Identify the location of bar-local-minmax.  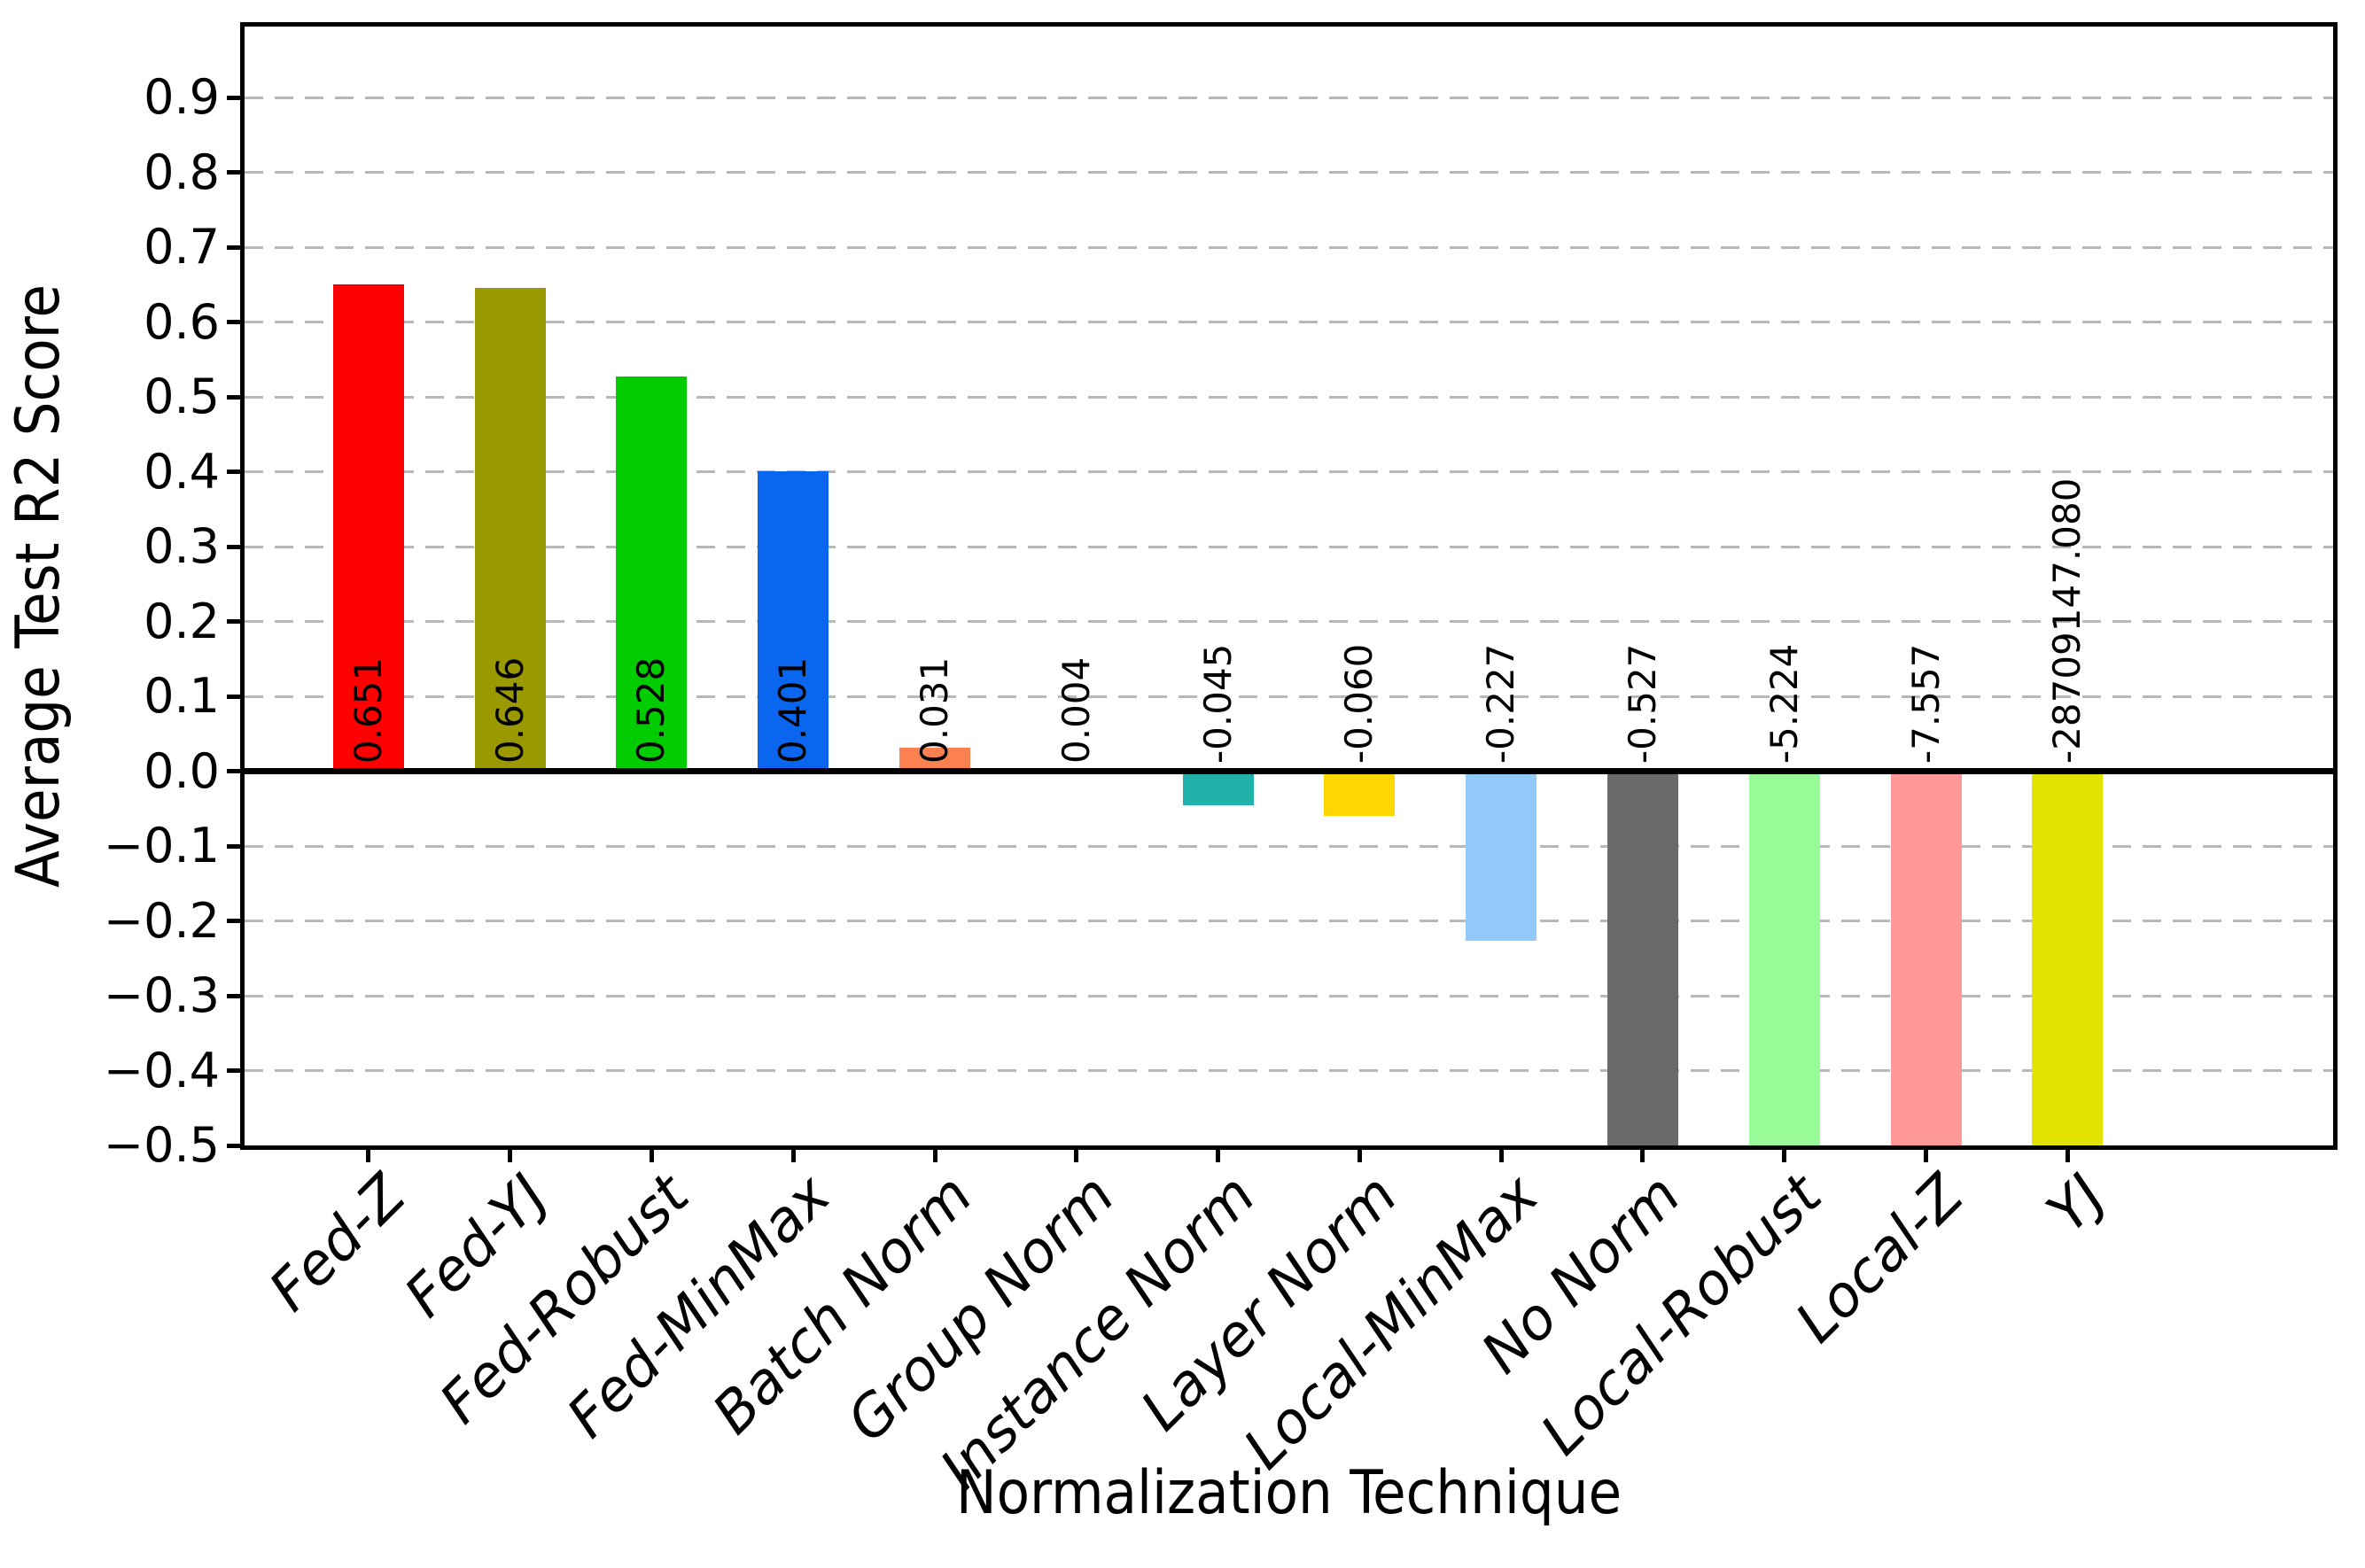
(1502, 855).